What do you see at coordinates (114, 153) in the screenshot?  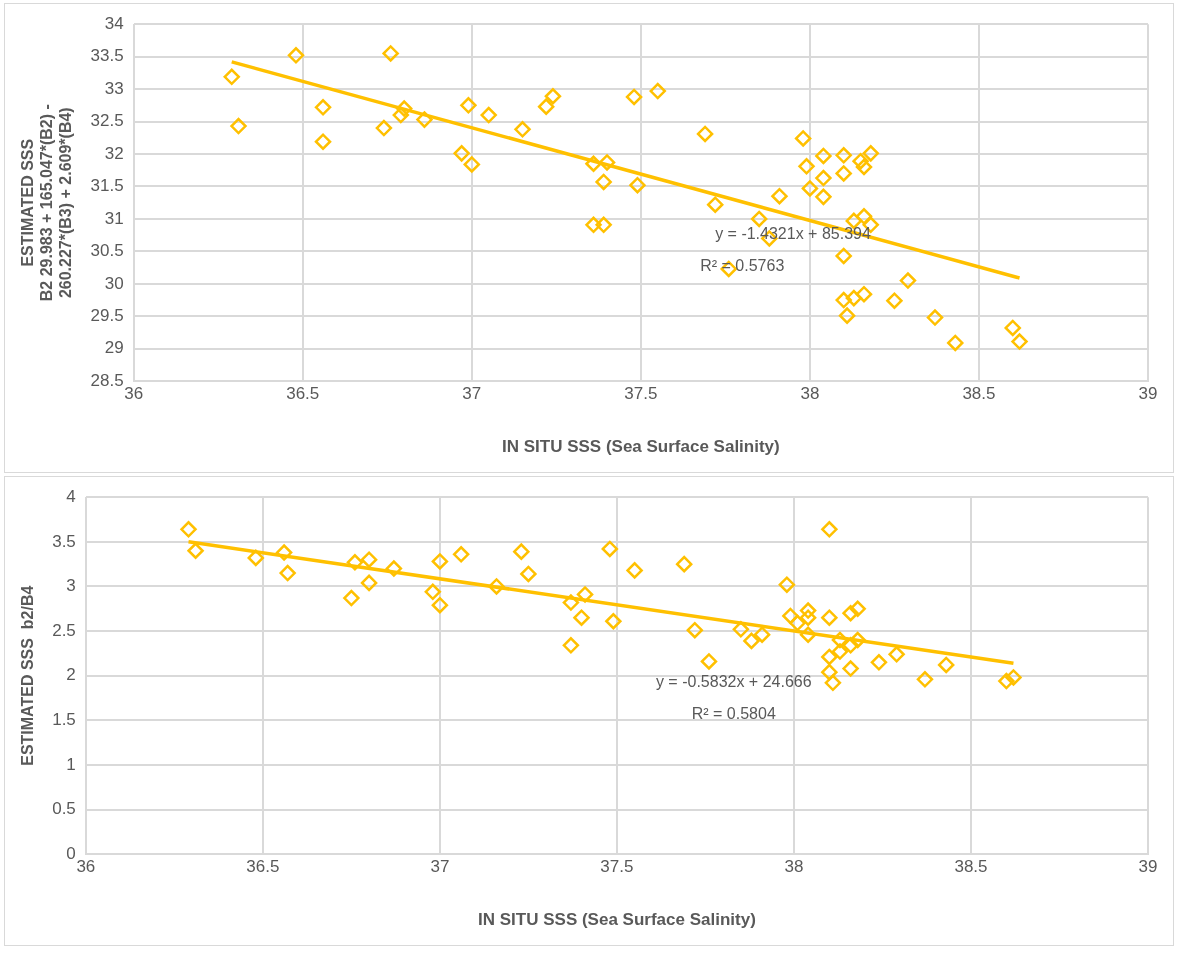 I see `y-tick-label: 32` at bounding box center [114, 153].